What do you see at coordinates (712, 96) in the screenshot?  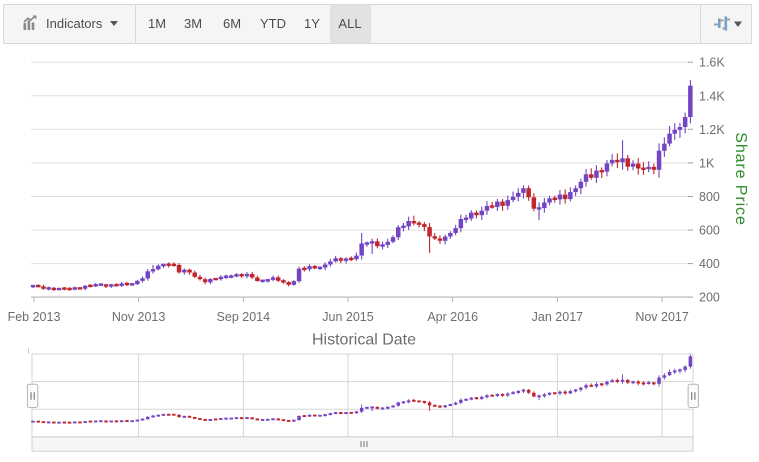 I see `svg-text: 1.4K` at bounding box center [712, 96].